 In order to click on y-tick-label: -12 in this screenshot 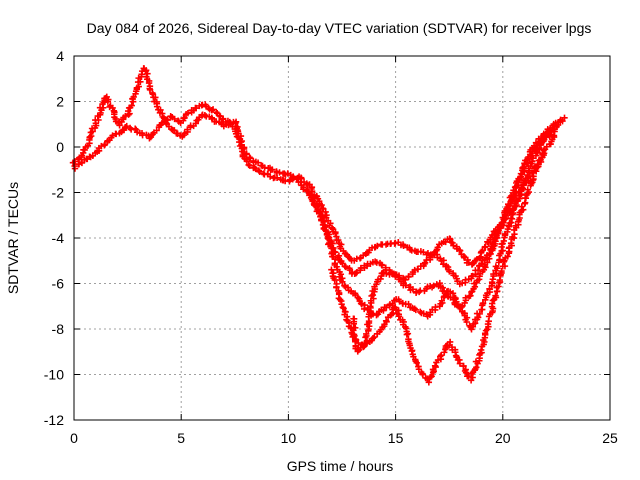, I will do `click(54, 420)`.